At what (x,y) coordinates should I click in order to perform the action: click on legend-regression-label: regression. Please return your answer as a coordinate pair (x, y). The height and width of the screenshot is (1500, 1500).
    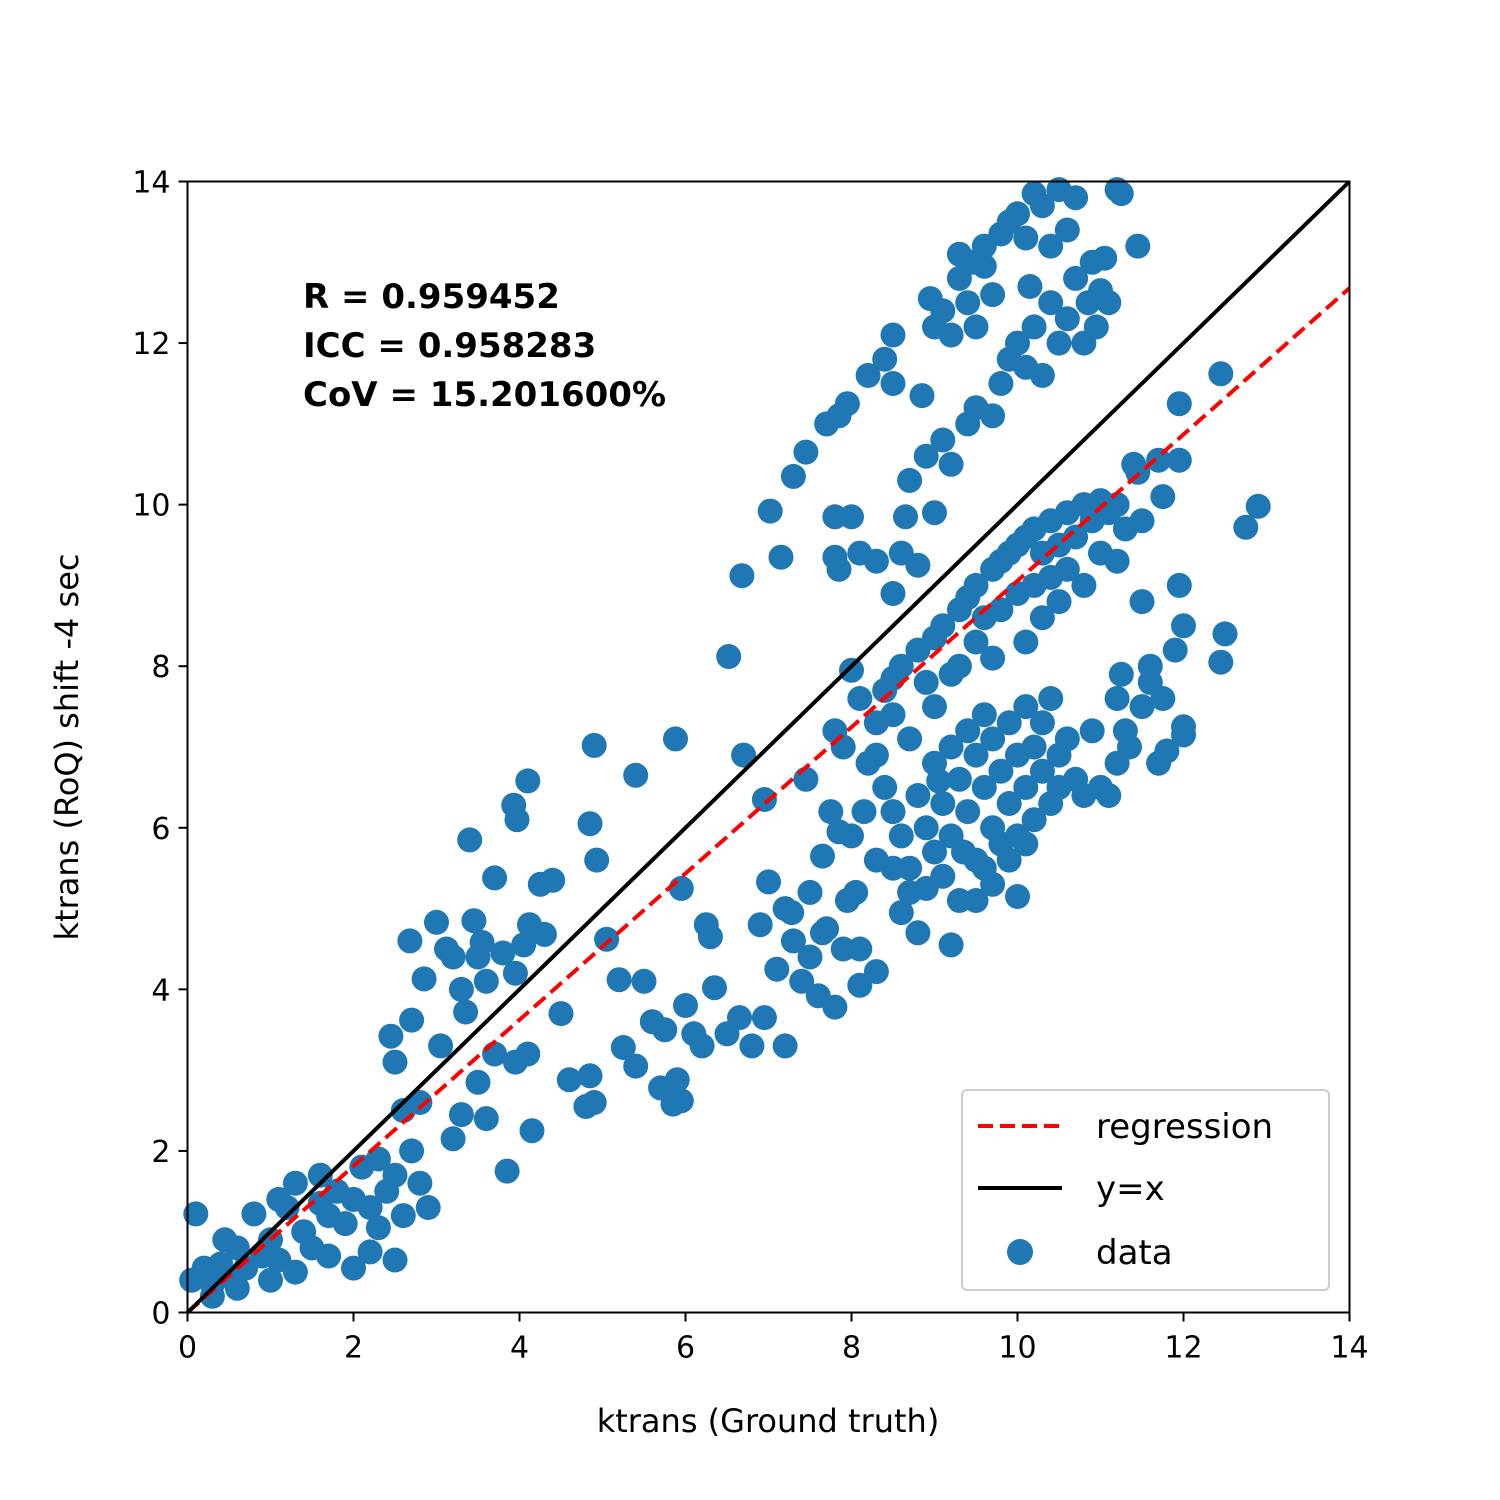
    Looking at the image, I should click on (1184, 1127).